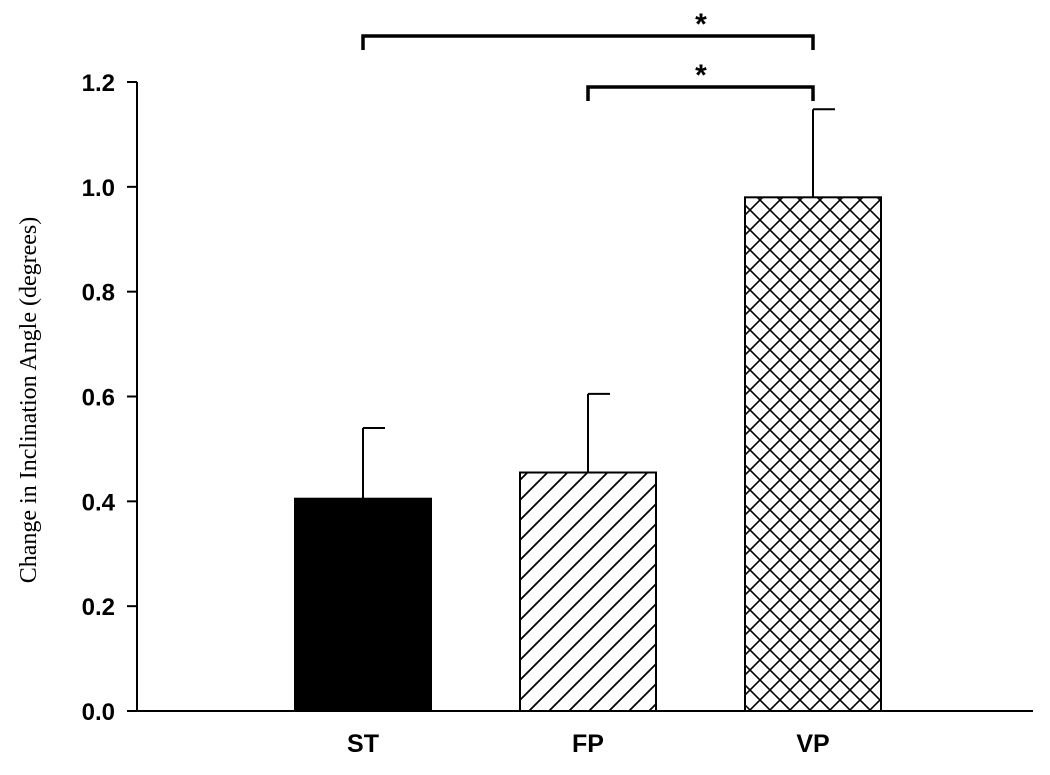  Describe the element at coordinates (588, 54) in the screenshot. I see `significance-brackets: **` at that location.